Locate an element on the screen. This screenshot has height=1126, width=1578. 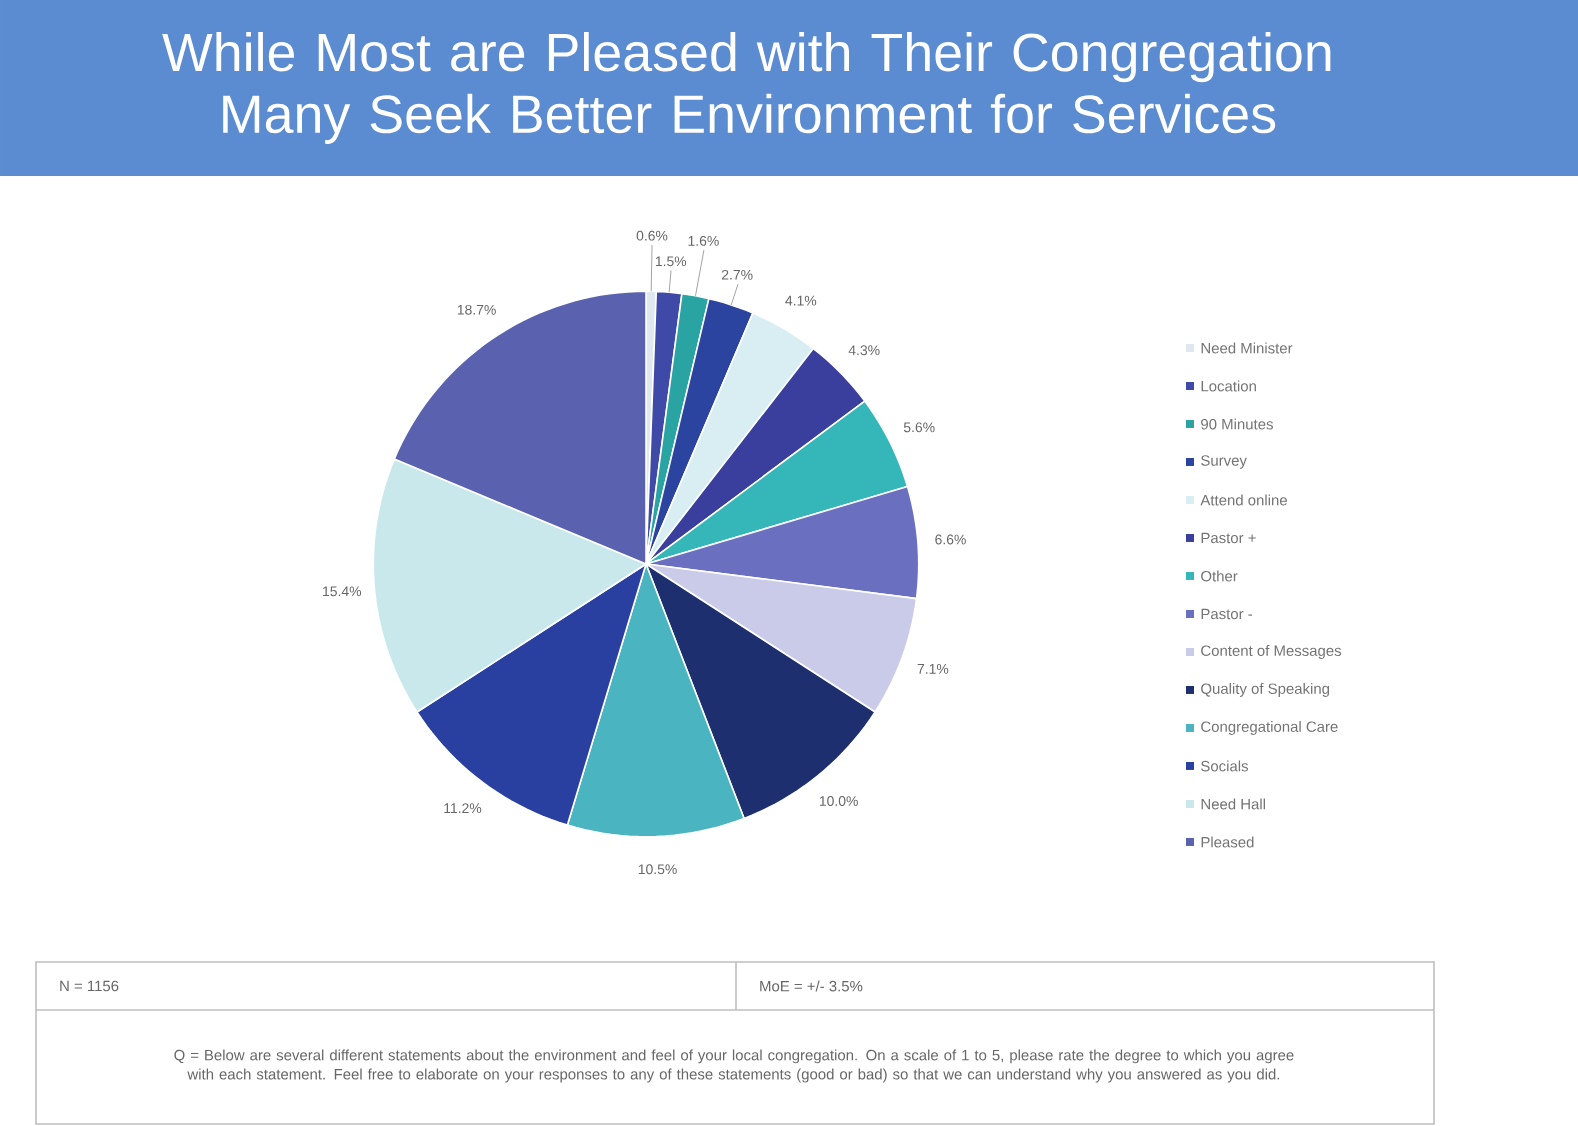
chart-title: While Most are Pleased with Their Congregation Many Seek Better Environment for Services is located at coordinates (746, 88).